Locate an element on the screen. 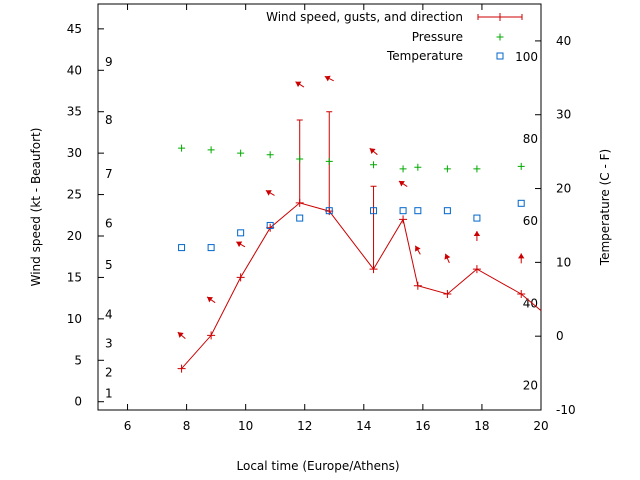 The width and height of the screenshot is (640, 480). beaufort-label: 8 is located at coordinates (109, 120).